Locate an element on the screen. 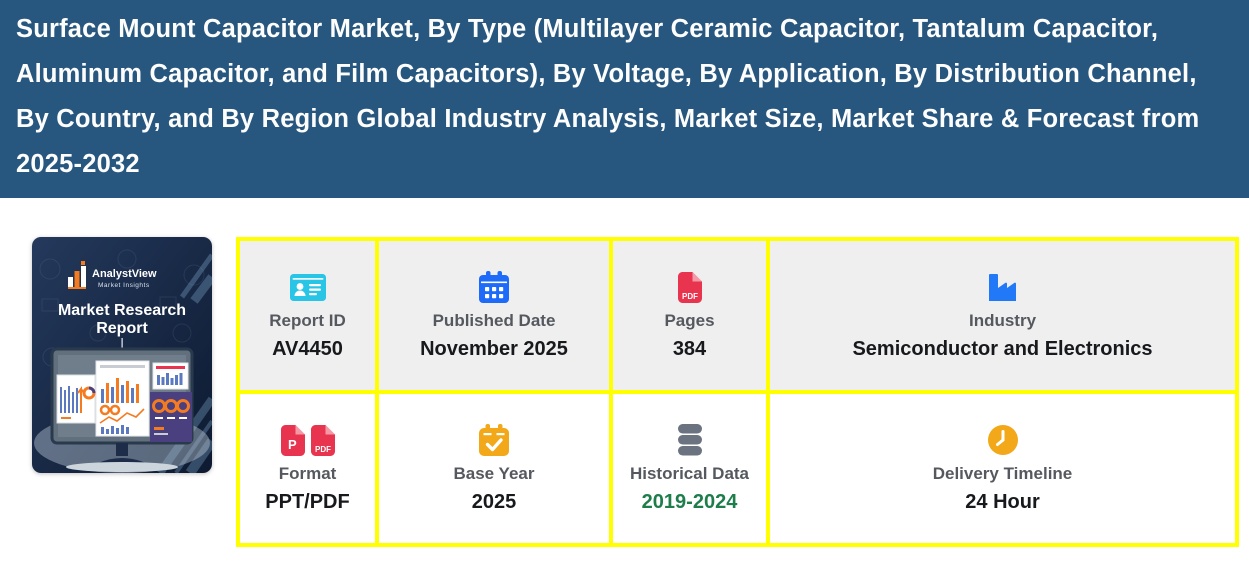  card-report-id: Report ID AV4450 is located at coordinates (307, 315).